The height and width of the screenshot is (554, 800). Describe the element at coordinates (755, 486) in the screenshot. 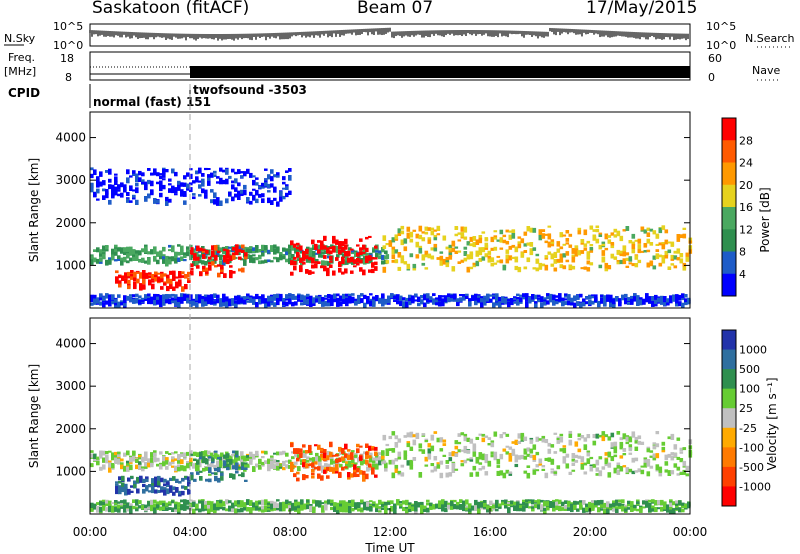

I see `colorbar-tick-label: -1000` at that location.